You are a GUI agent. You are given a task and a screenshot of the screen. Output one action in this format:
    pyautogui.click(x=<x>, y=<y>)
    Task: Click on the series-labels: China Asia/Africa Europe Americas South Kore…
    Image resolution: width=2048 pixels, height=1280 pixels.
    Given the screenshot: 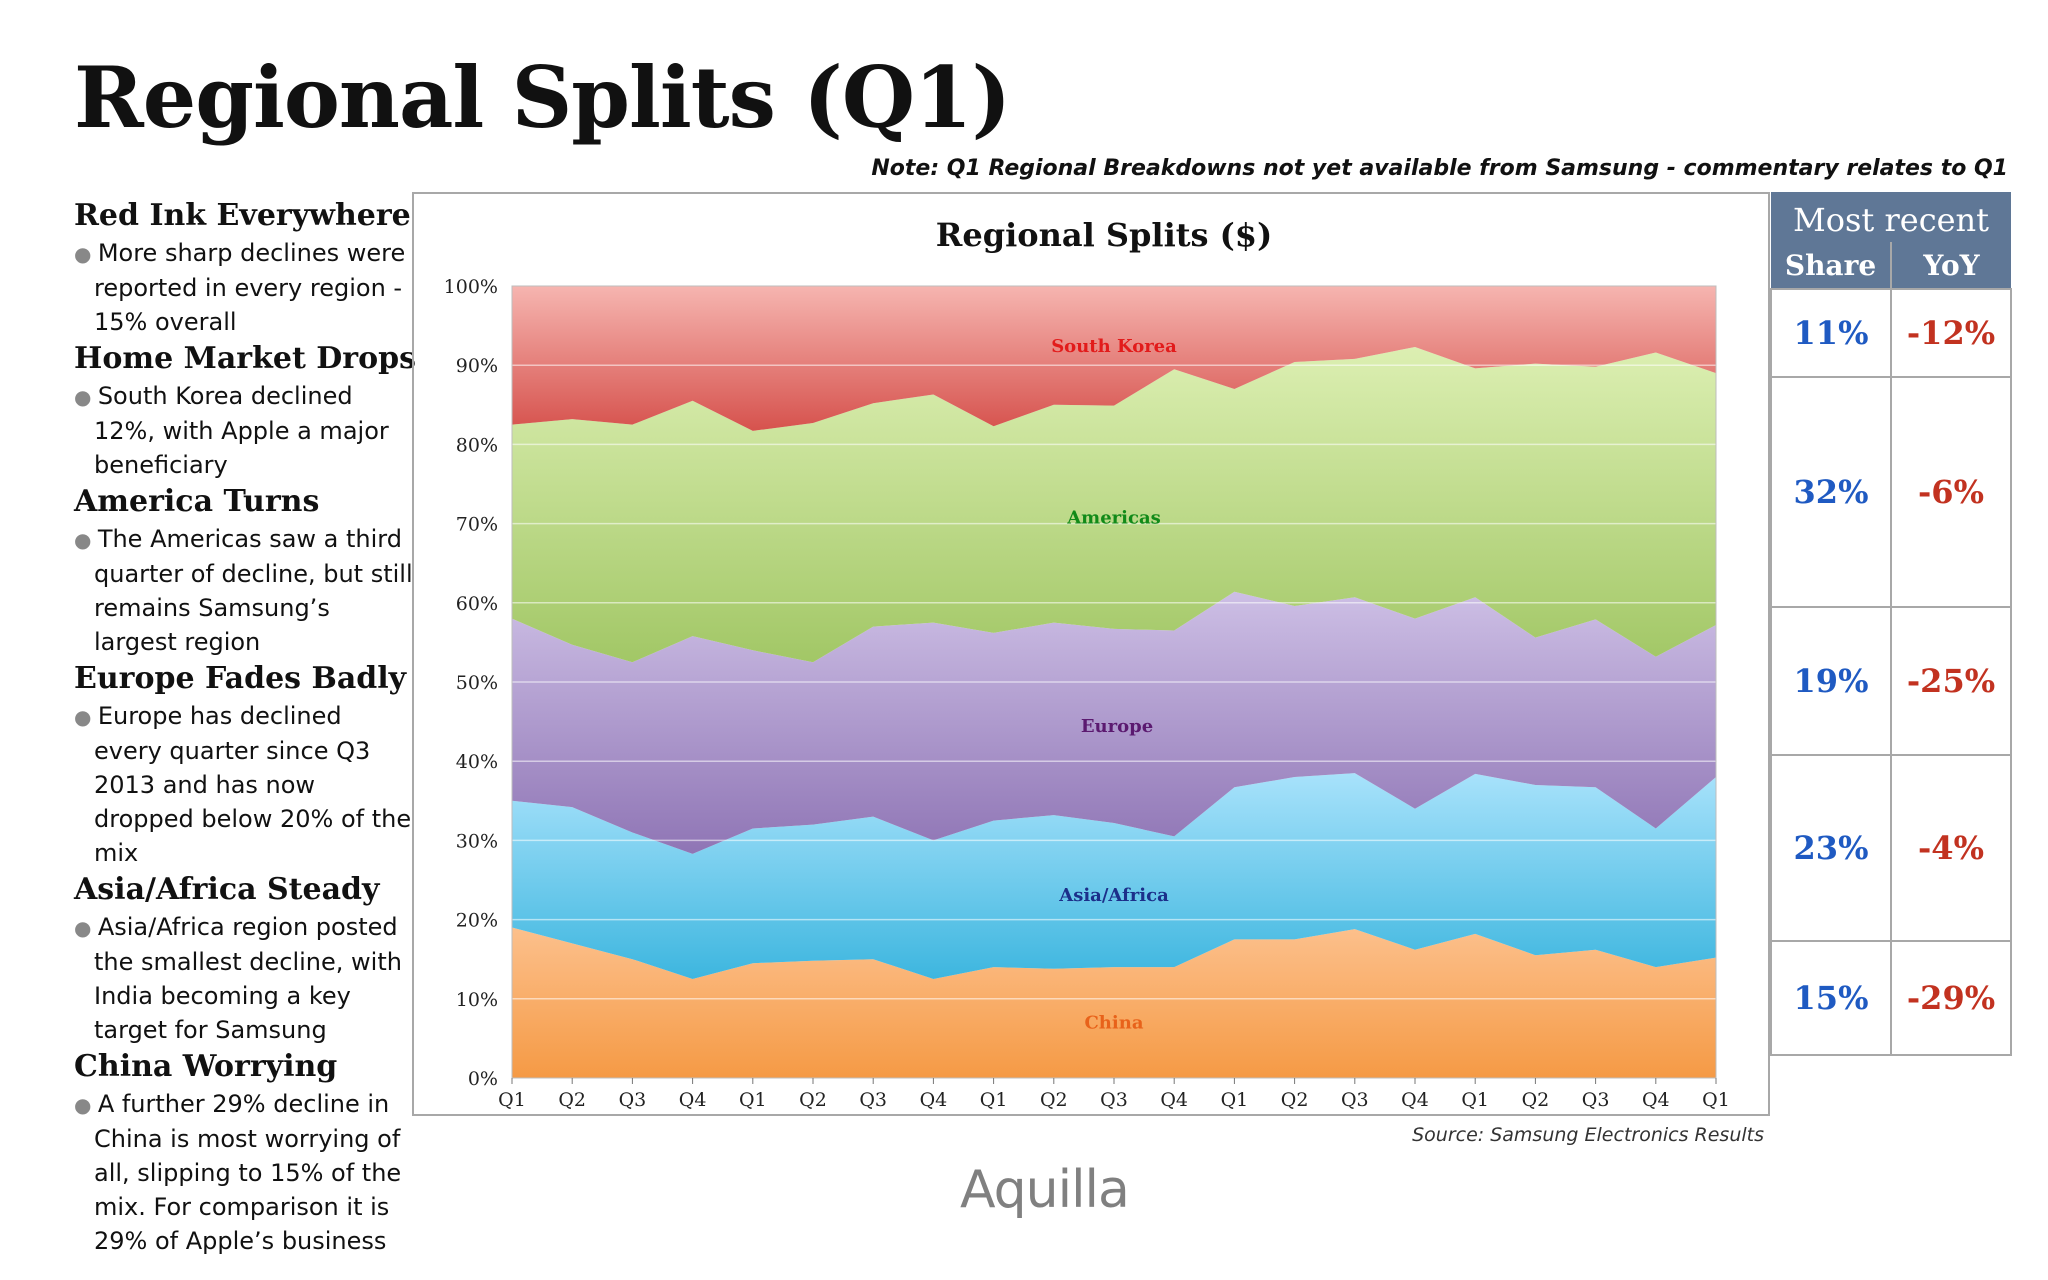 What is the action you would take?
    pyautogui.click(x=1114, y=685)
    